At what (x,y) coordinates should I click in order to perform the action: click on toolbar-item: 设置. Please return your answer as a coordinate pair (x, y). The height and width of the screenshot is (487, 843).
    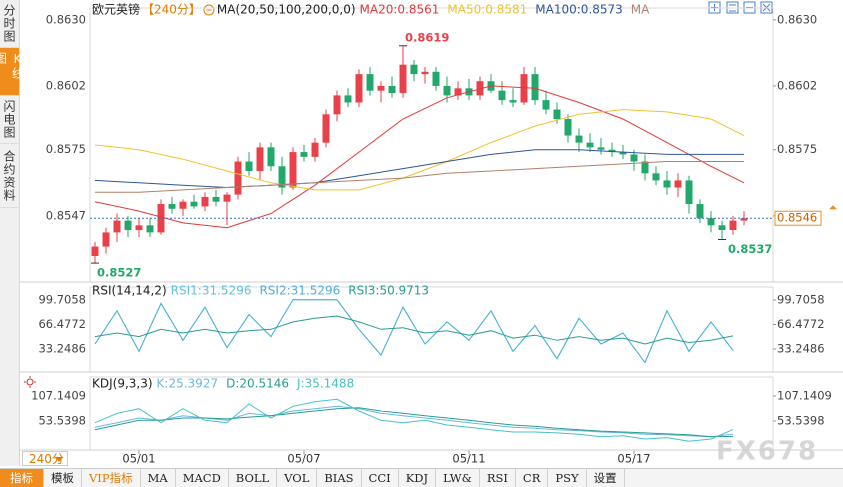
    Looking at the image, I should click on (606, 478).